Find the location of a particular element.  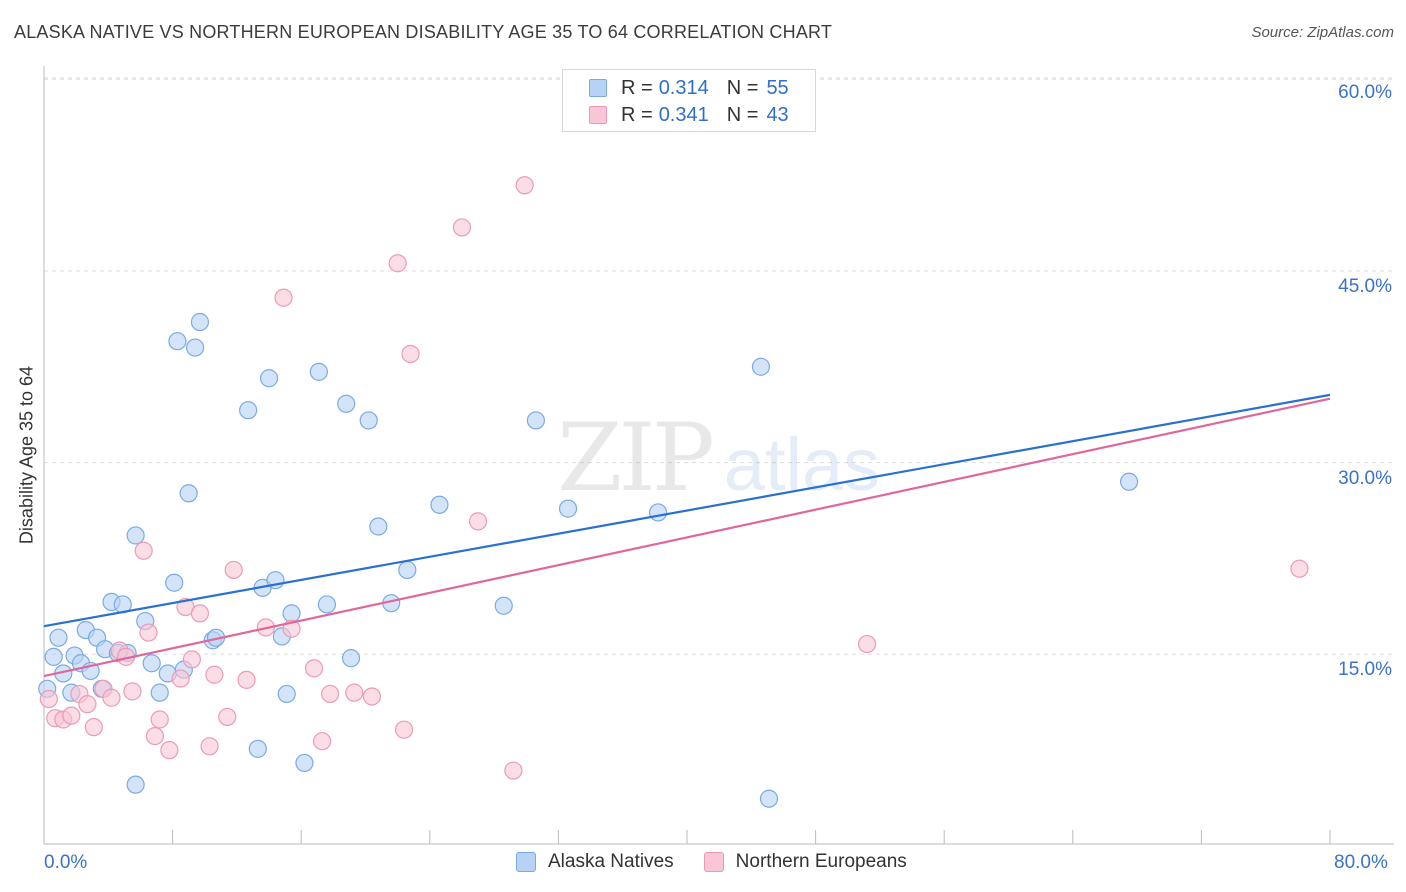

legend-item-northern-europeans: Northern Europeans is located at coordinates (805, 862).